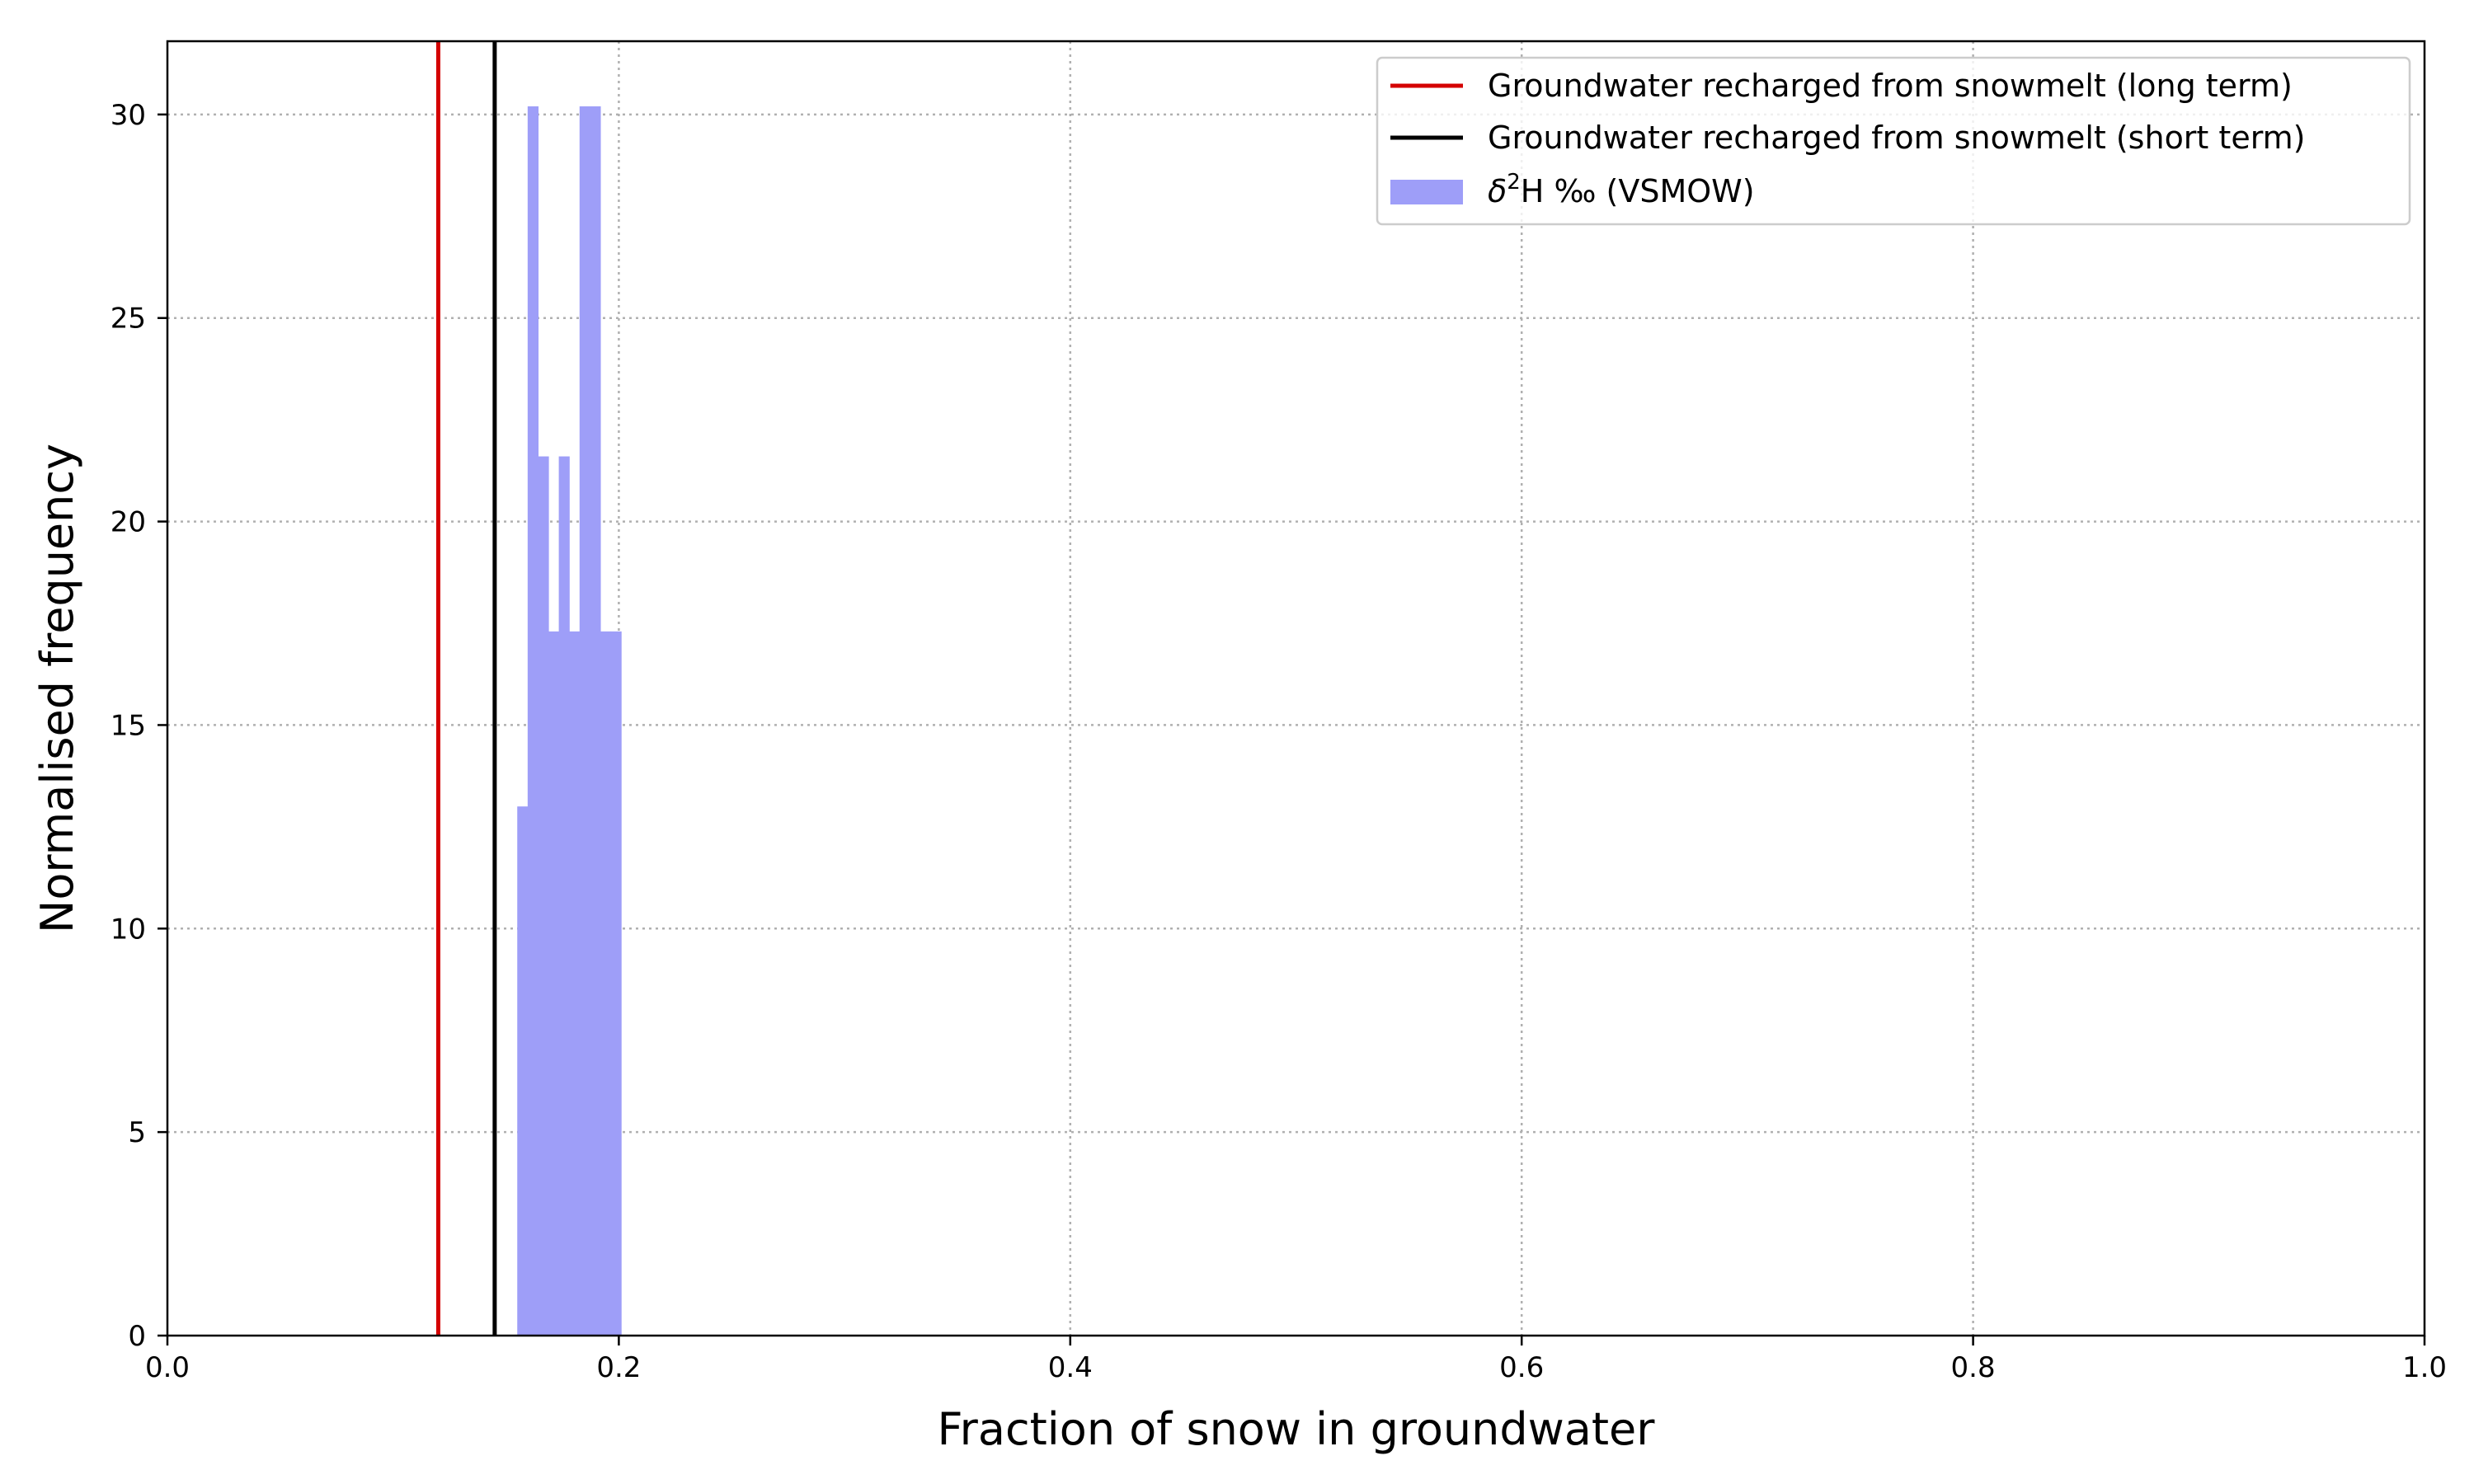 The image size is (2474, 1484). What do you see at coordinates (1426, 192) in the screenshot?
I see `legend-swatch-histogram` at bounding box center [1426, 192].